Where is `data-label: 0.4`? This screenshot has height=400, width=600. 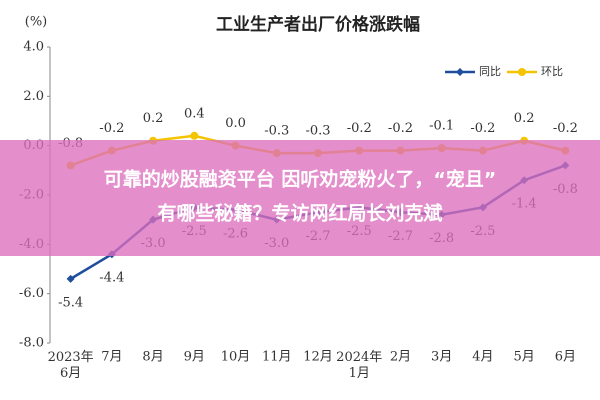 data-label: 0.4 is located at coordinates (194, 113).